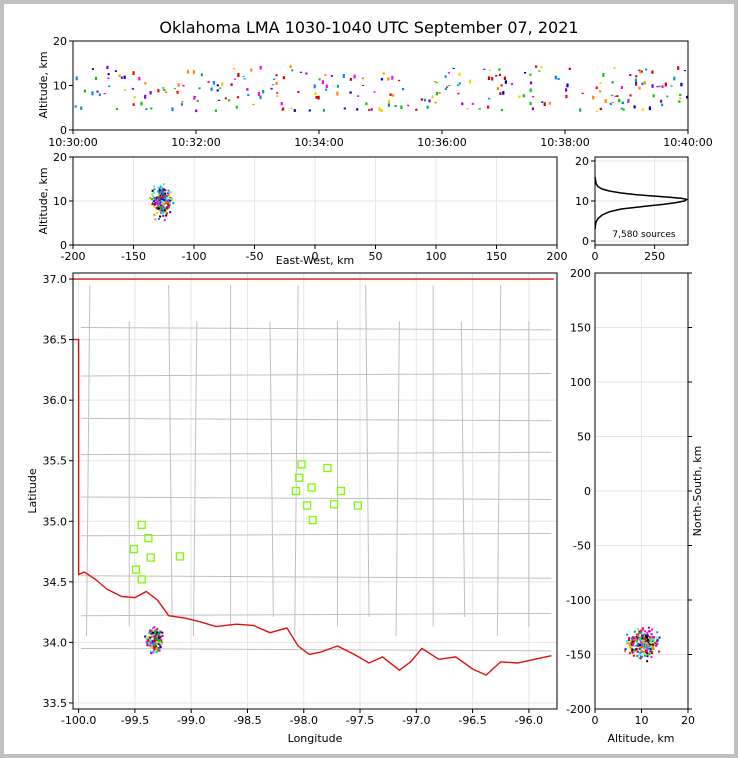 The width and height of the screenshot is (738, 758). What do you see at coordinates (312, 520) in the screenshot?
I see `lma-station-marker` at bounding box center [312, 520].